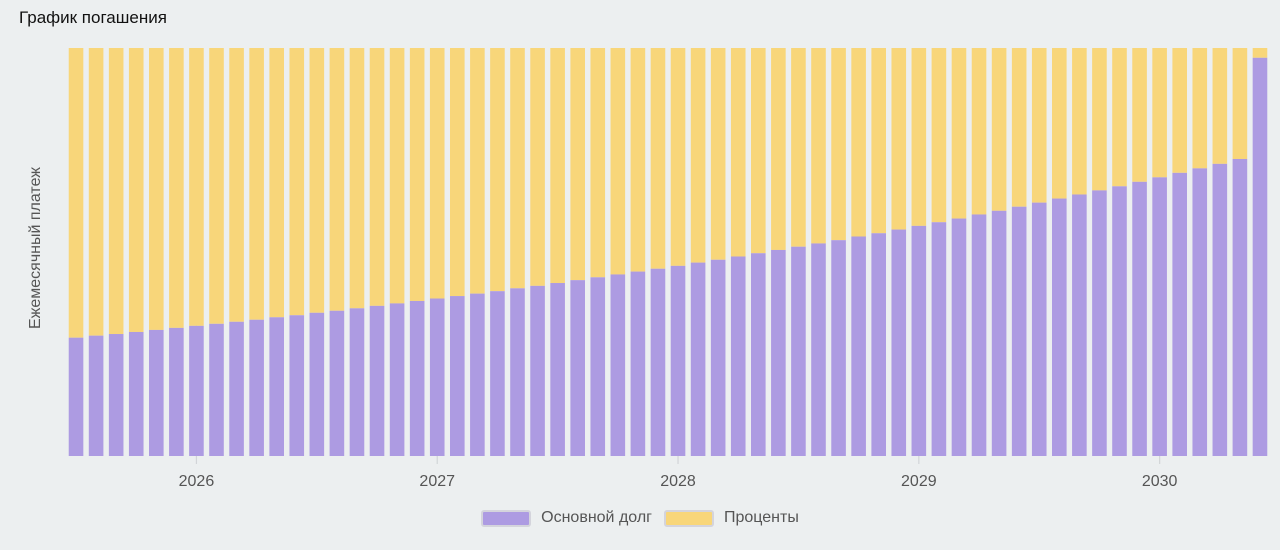 The image size is (1280, 550). I want to click on legend-item-principal: Основной долг, so click(566, 518).